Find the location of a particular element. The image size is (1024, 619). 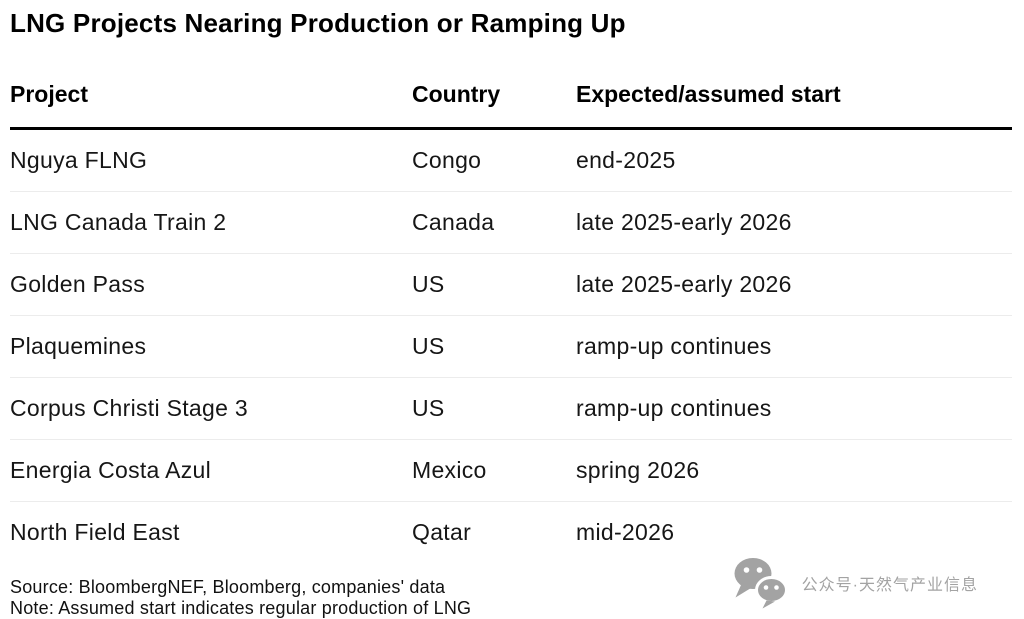

cell-project: Plaquemines is located at coordinates (211, 346).